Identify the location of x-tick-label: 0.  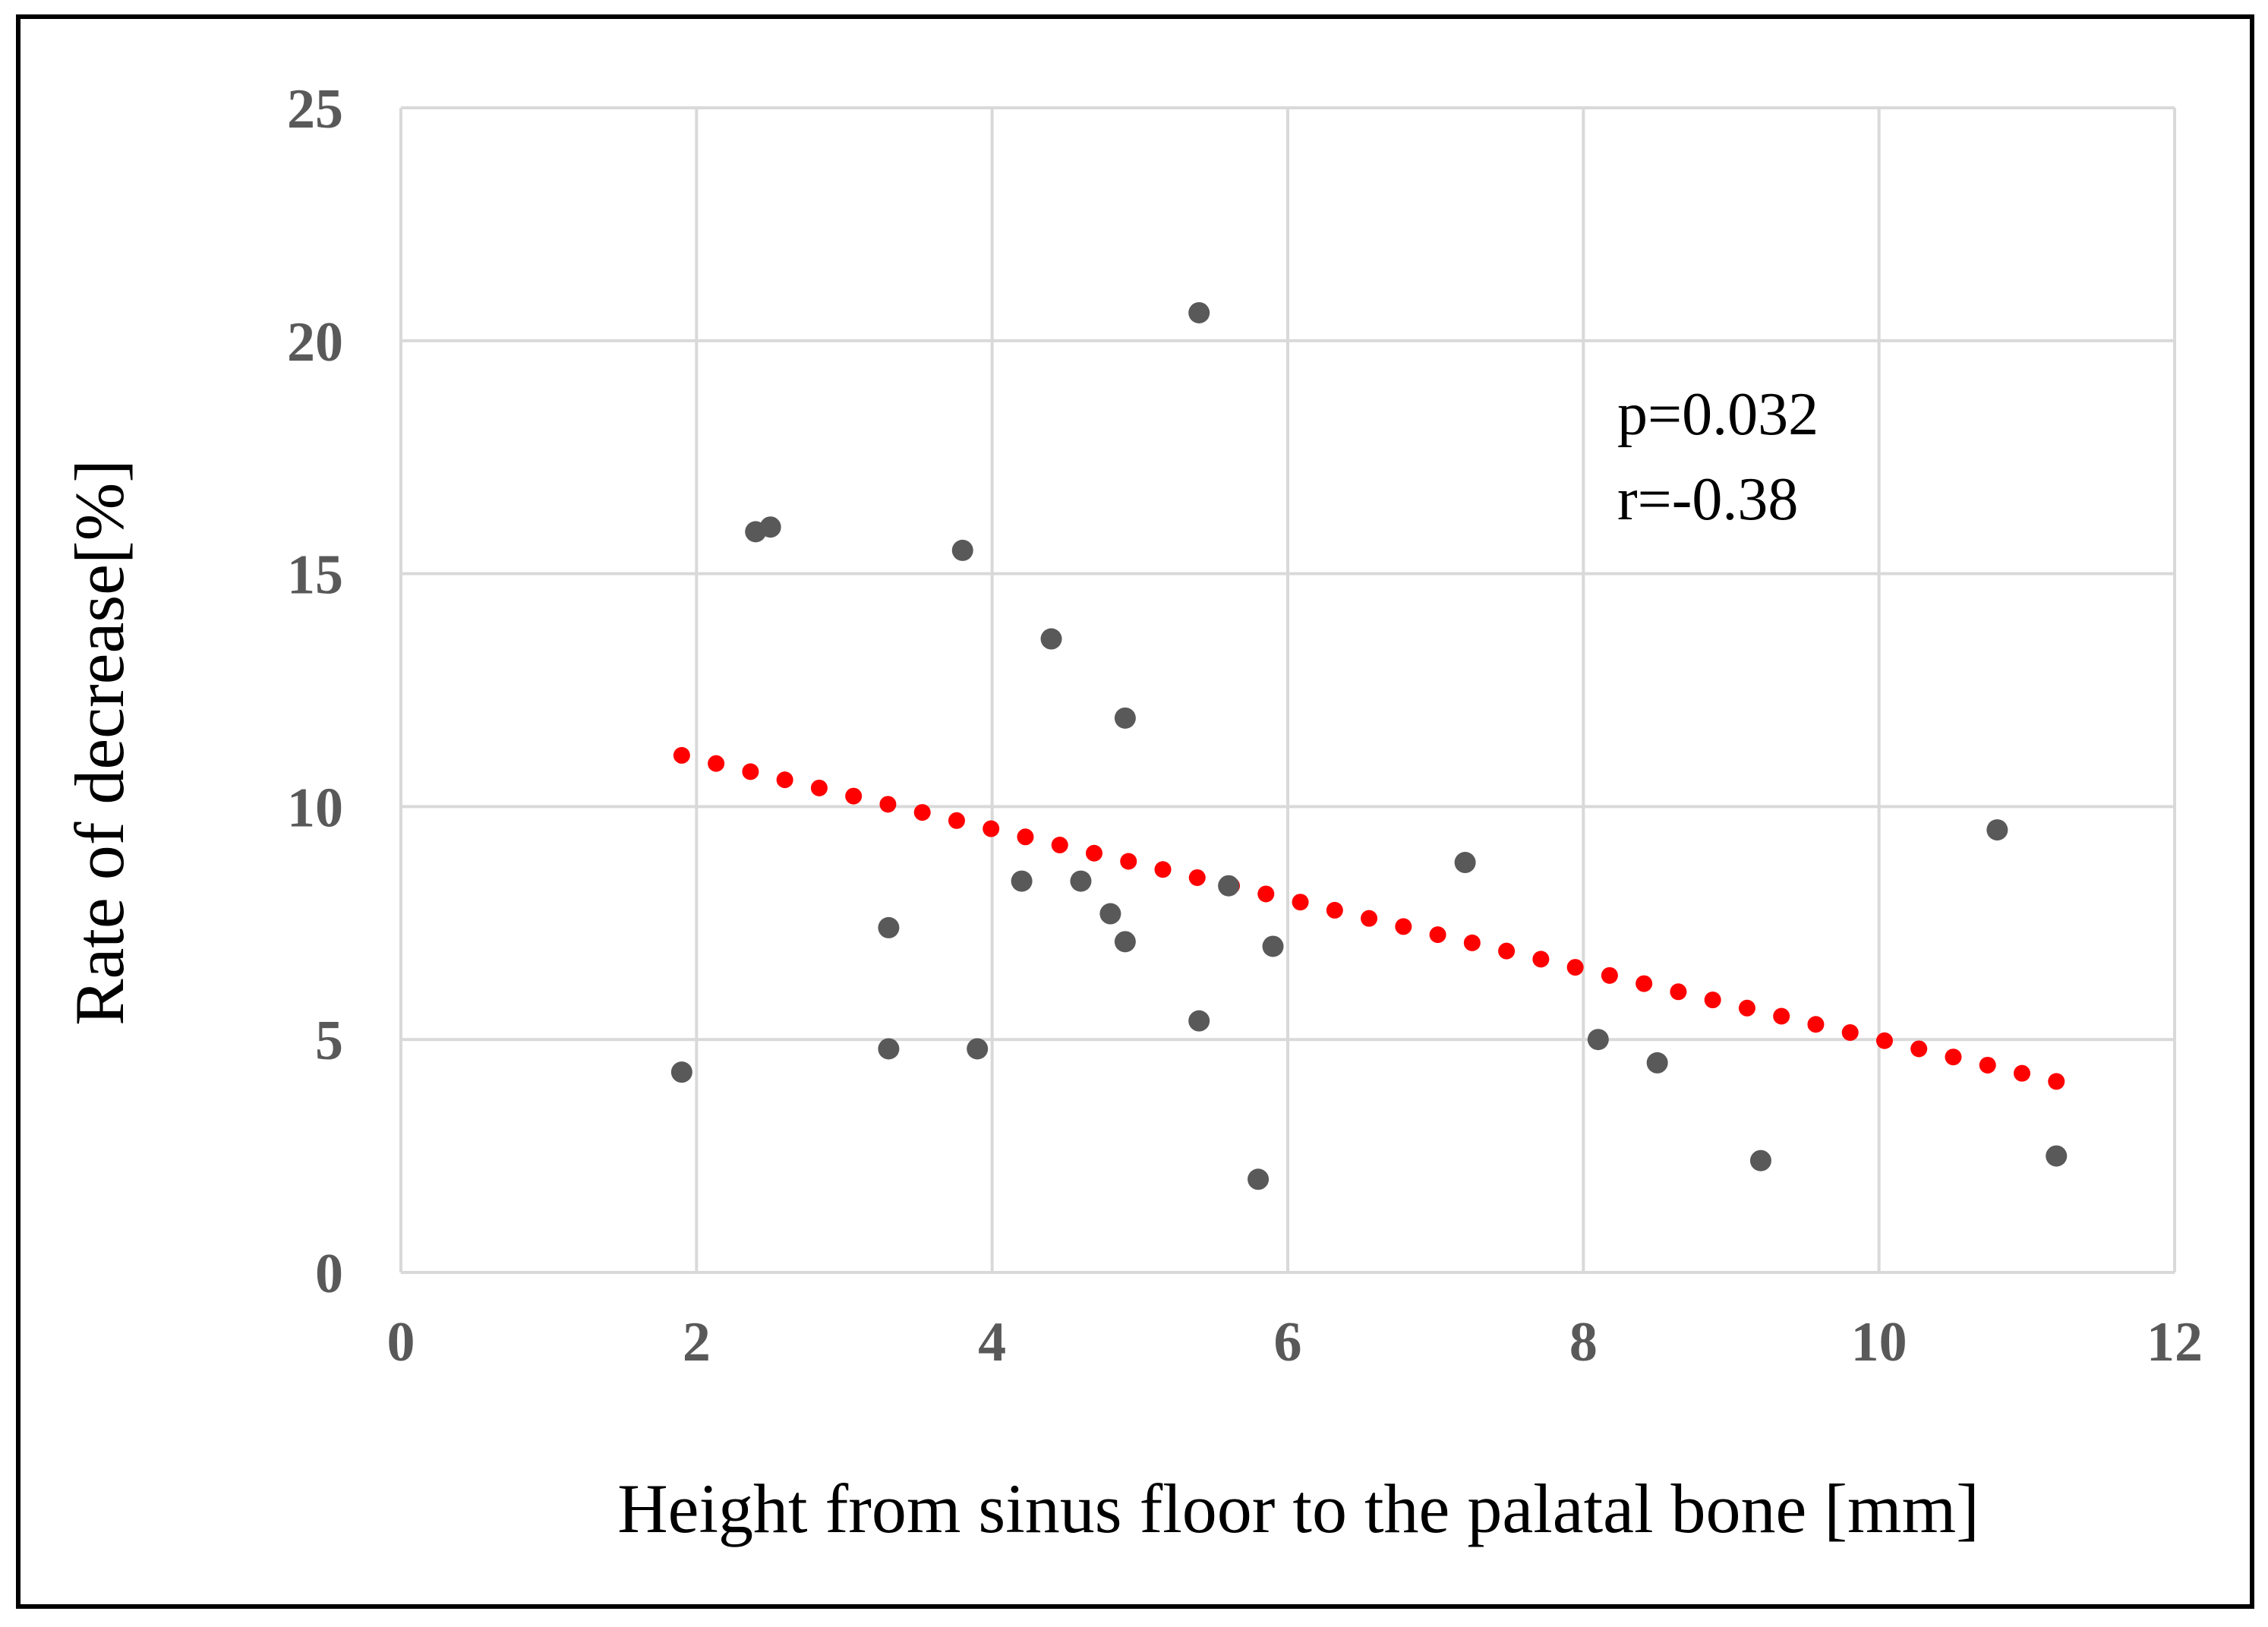
(401, 1342).